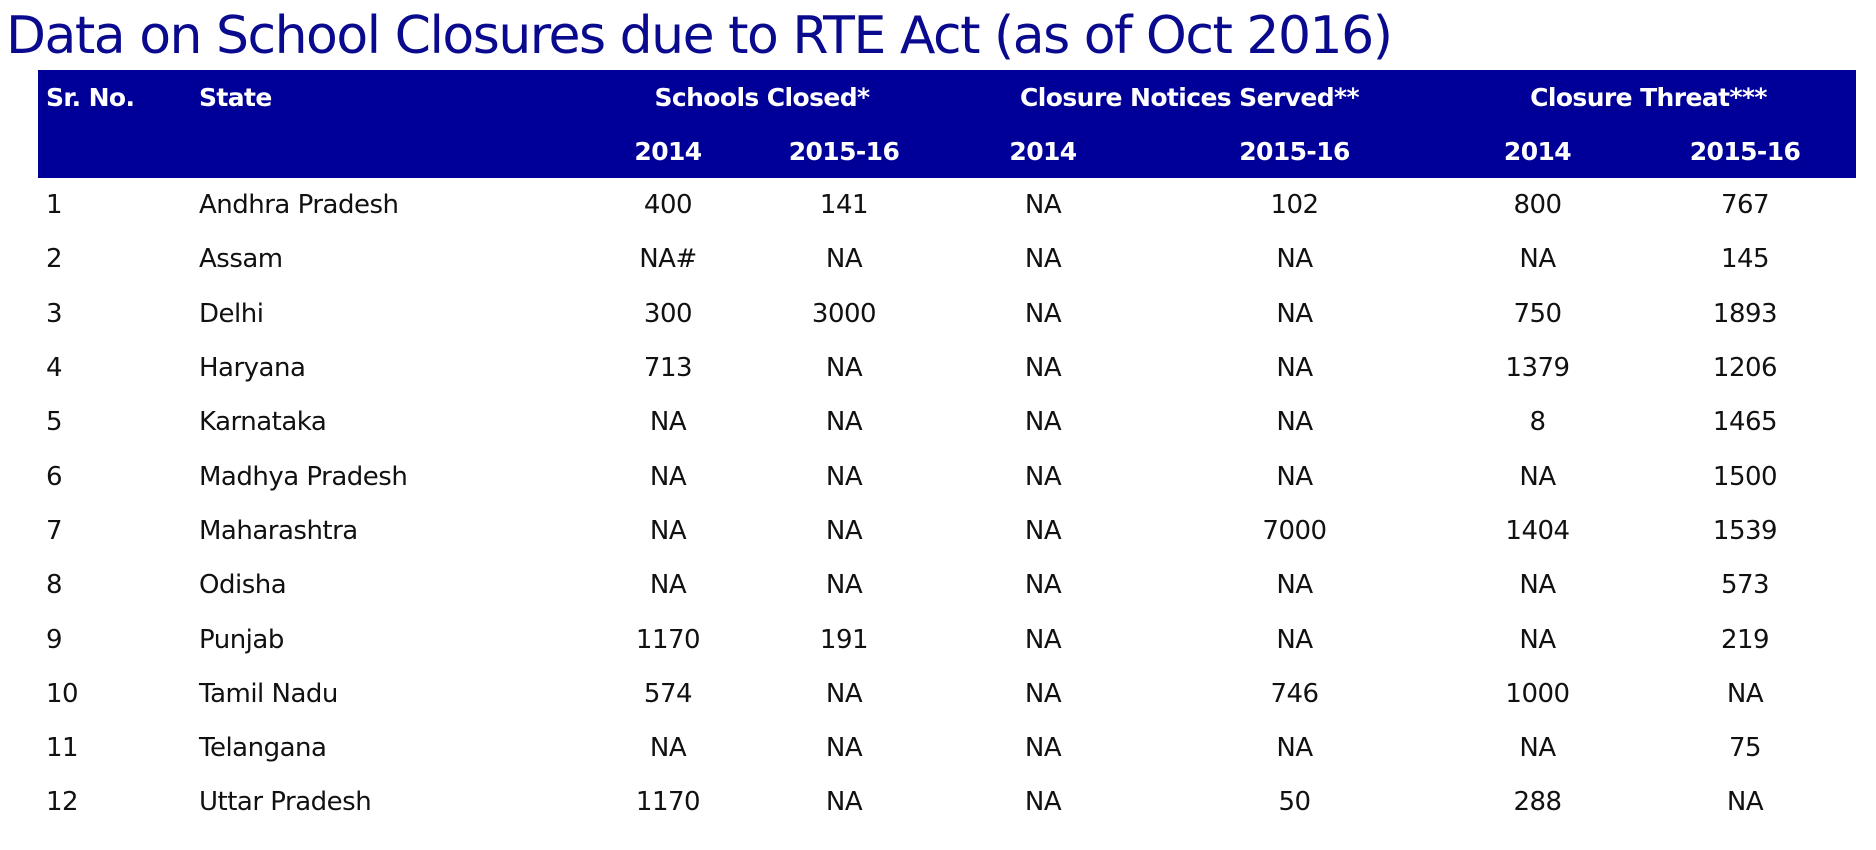 The height and width of the screenshot is (850, 1876). What do you see at coordinates (114, 97) in the screenshot?
I see `header-sr-no: Sr. No.` at bounding box center [114, 97].